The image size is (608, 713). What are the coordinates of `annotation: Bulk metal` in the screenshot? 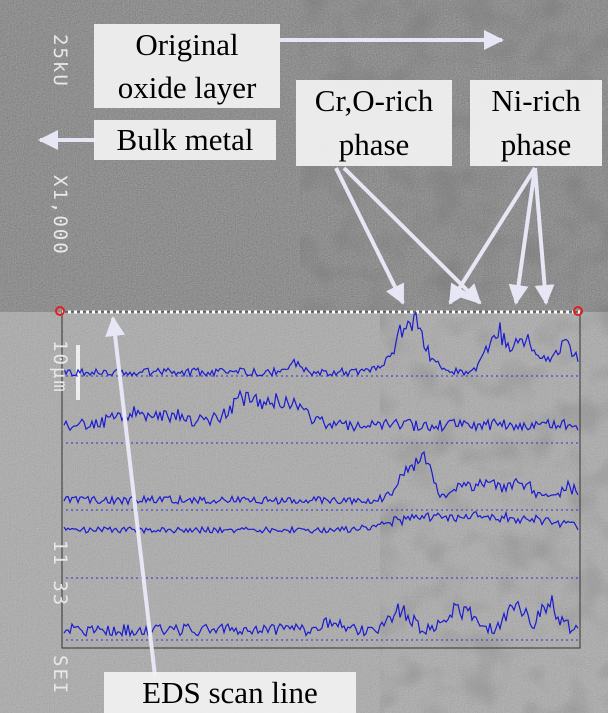 It's located at (185, 139).